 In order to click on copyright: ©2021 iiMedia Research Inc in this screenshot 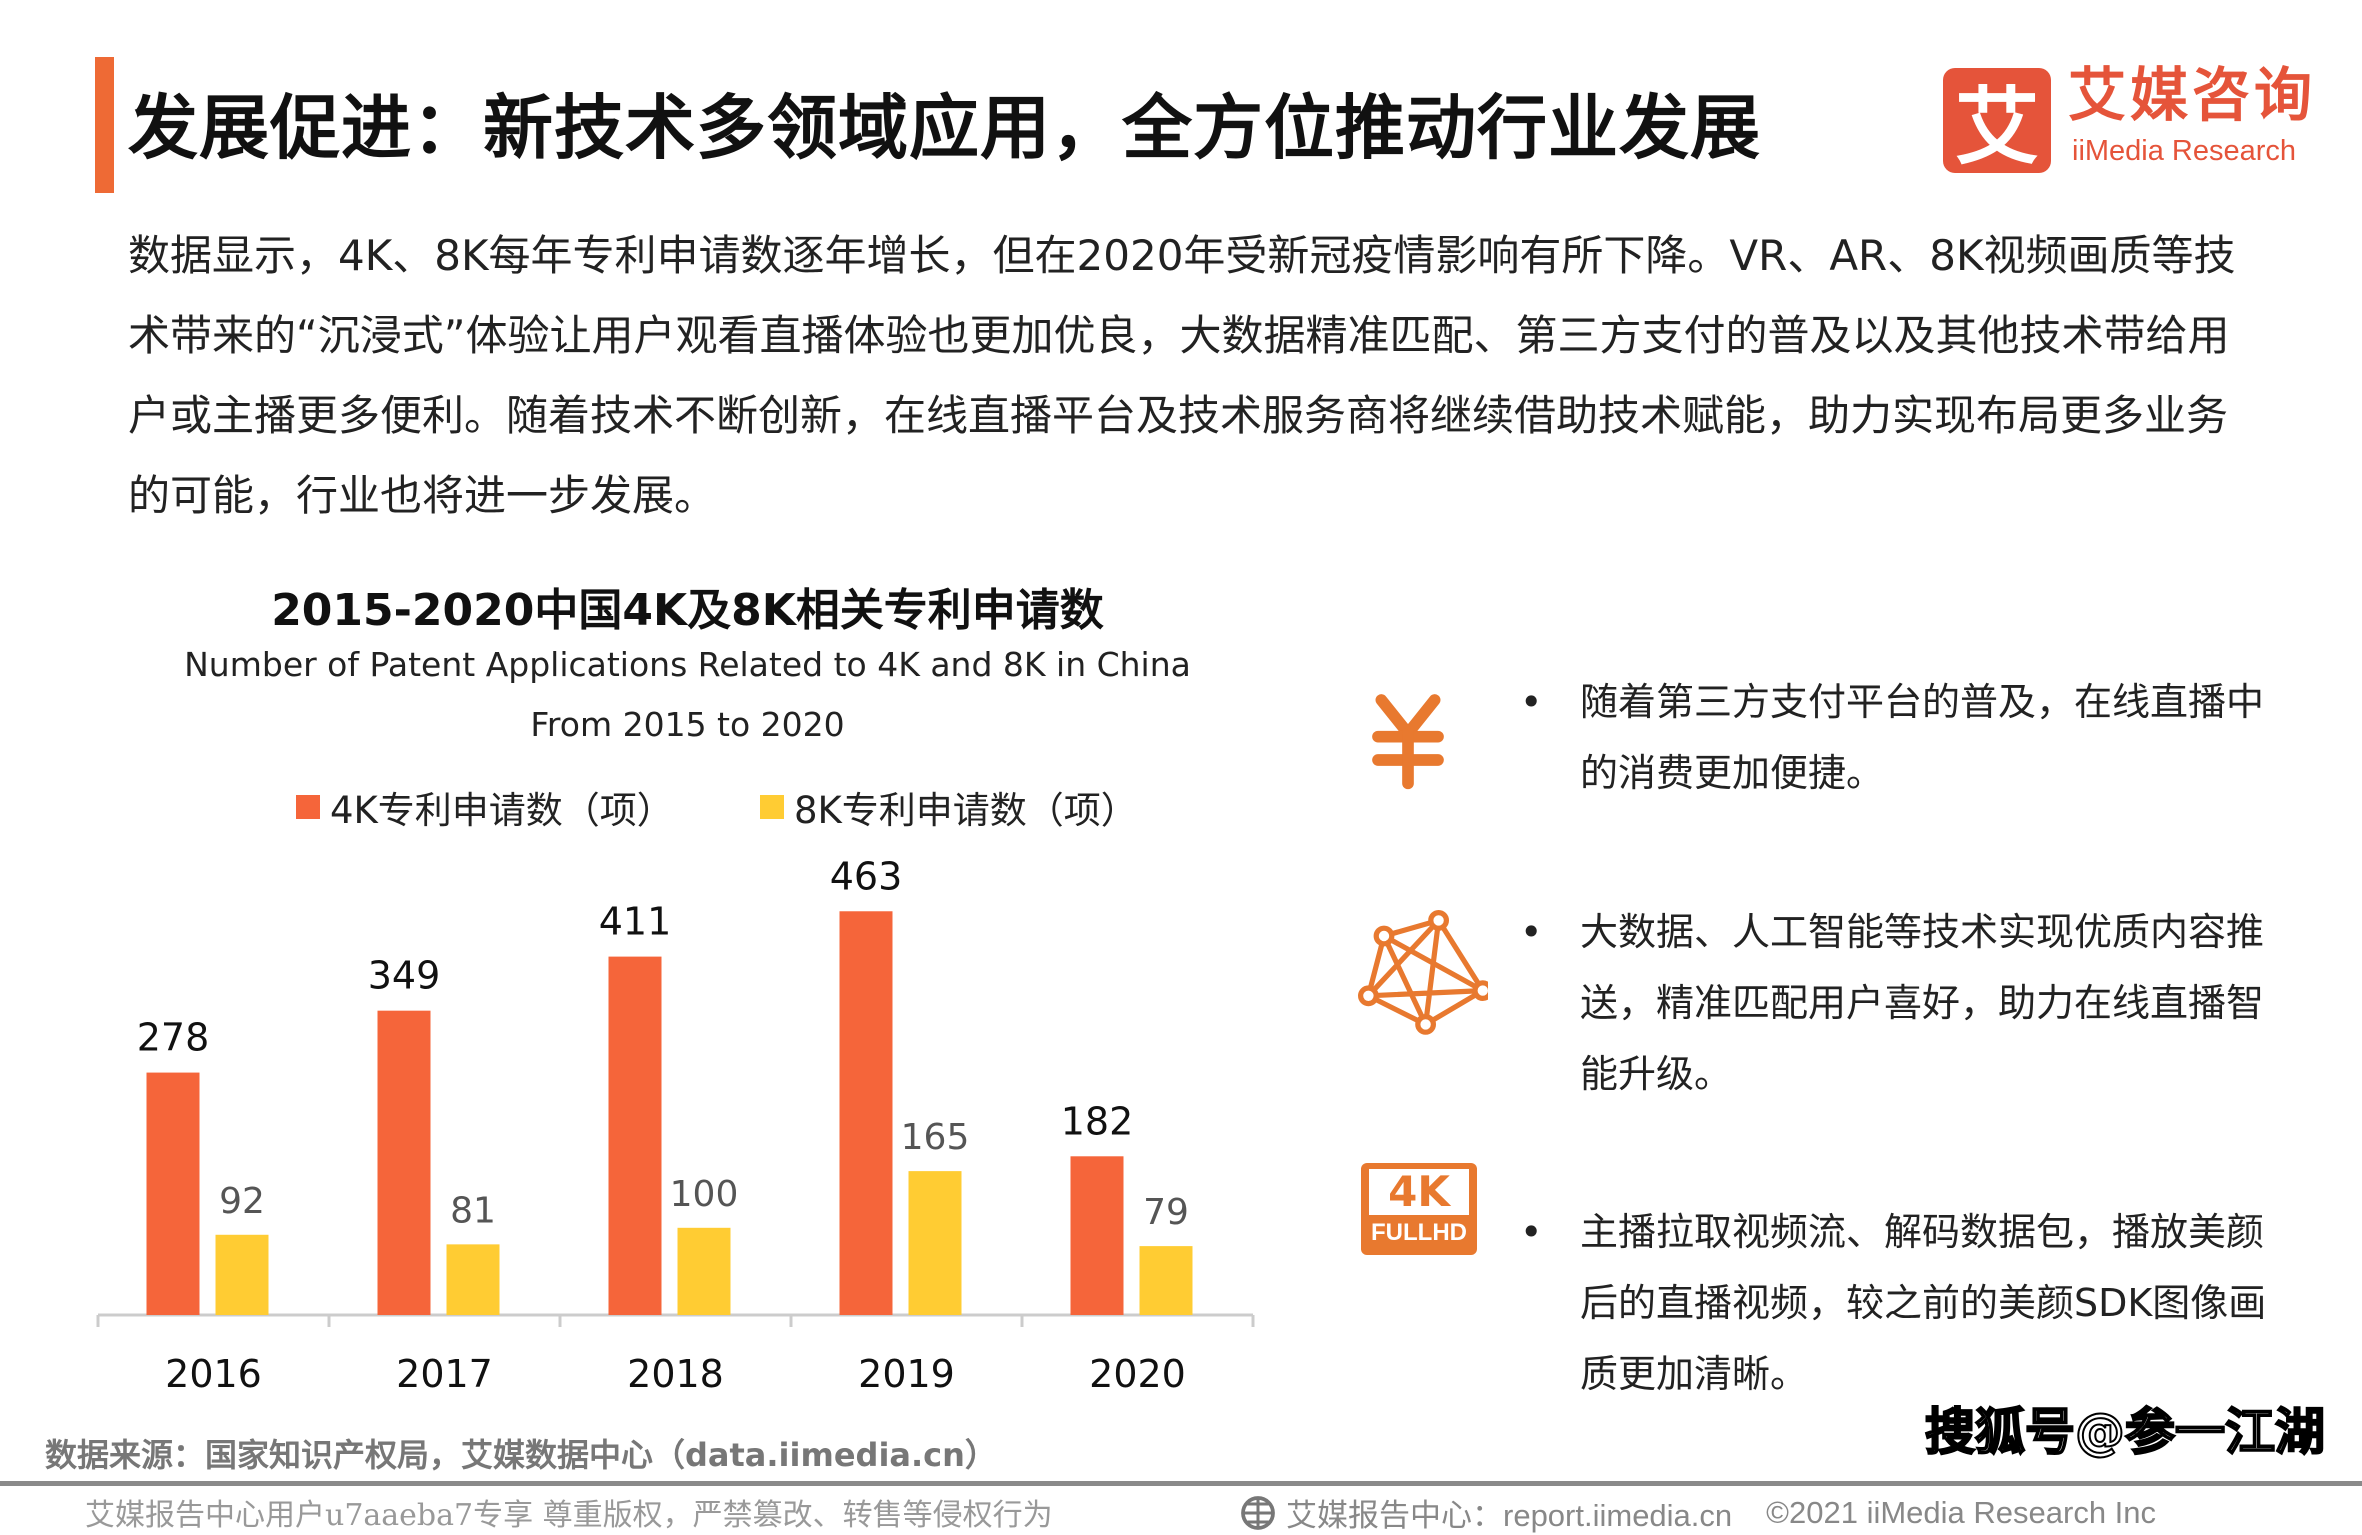, I will do `click(1961, 1512)`.